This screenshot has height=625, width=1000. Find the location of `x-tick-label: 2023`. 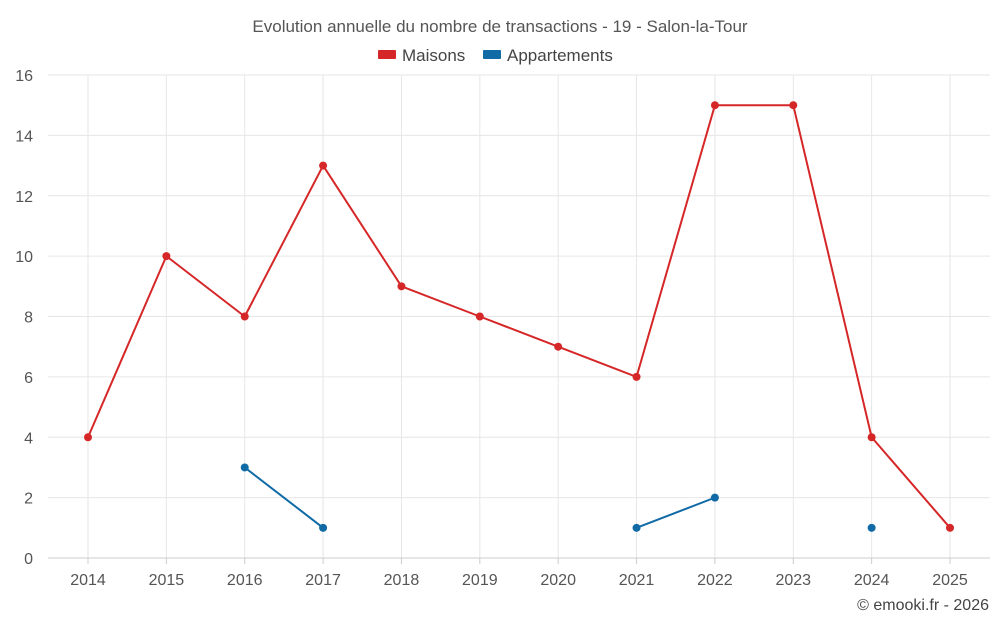

x-tick-label: 2023 is located at coordinates (793, 580).